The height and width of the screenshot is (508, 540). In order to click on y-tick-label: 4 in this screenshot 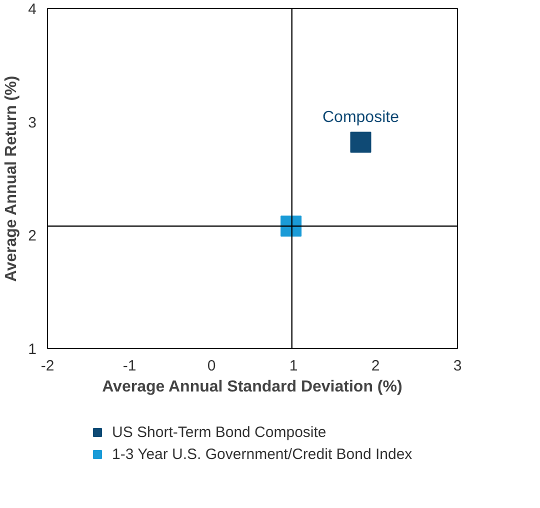, I will do `click(32, 9)`.